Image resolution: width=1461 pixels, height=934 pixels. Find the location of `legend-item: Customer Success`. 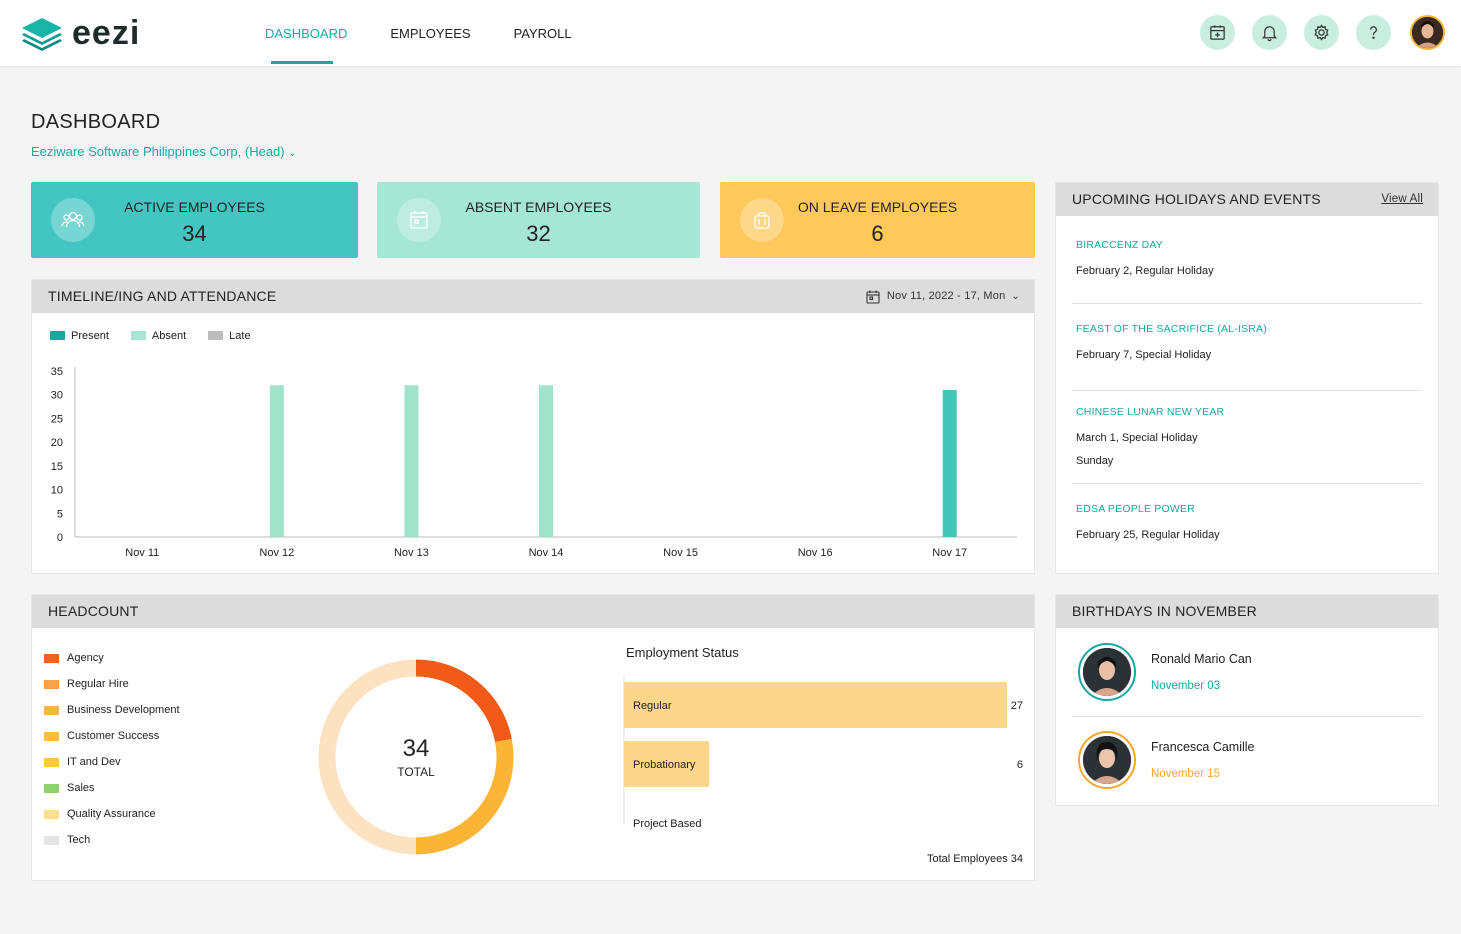

legend-item: Customer Success is located at coordinates (112, 736).